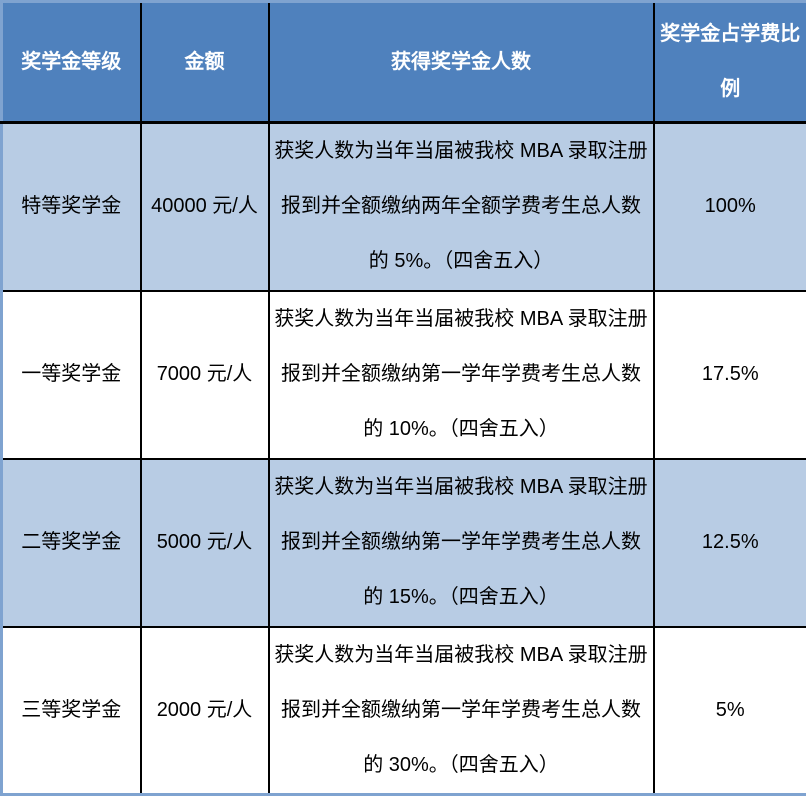  What do you see at coordinates (730, 375) in the screenshot?
I see `cell-ratio: 17.5%` at bounding box center [730, 375].